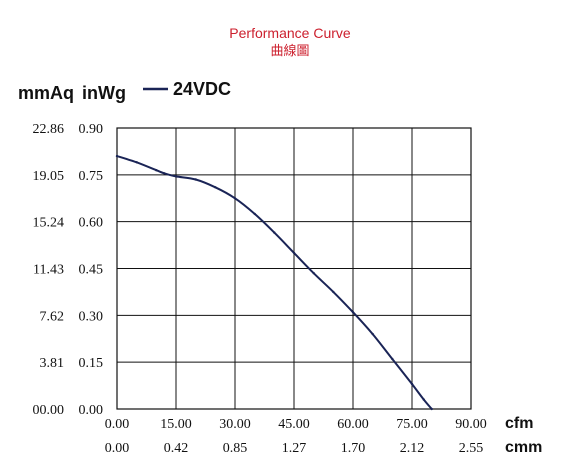 The image size is (581, 458). What do you see at coordinates (117, 448) in the screenshot?
I see `x-tick-label-cmm: 0.00` at bounding box center [117, 448].